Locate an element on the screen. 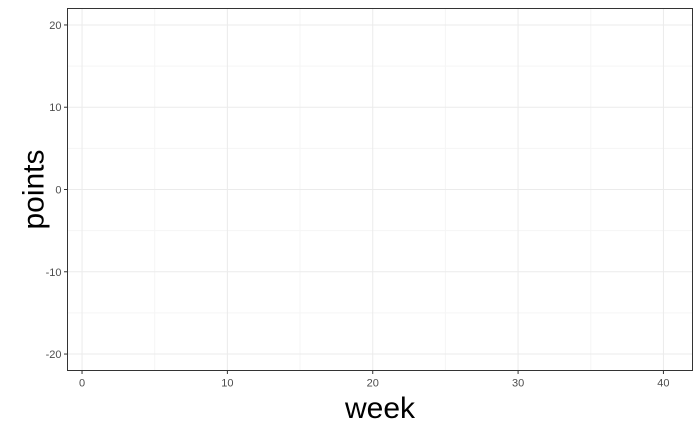 The height and width of the screenshot is (432, 700). x-tick-label: 30 is located at coordinates (518, 384).